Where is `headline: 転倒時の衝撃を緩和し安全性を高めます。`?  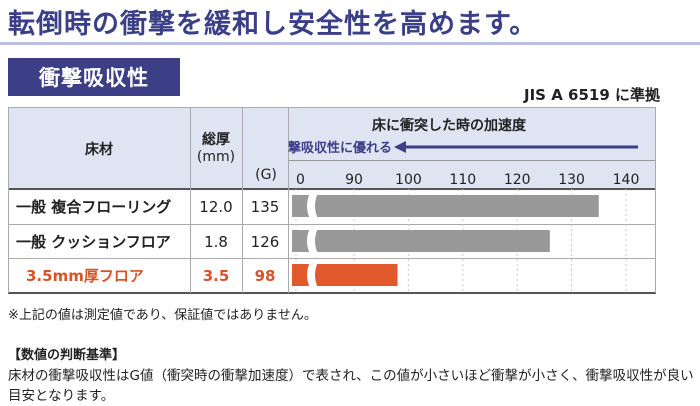
headline: 転倒時の衝撃を緩和し安全性を高めます。 is located at coordinates (273, 24).